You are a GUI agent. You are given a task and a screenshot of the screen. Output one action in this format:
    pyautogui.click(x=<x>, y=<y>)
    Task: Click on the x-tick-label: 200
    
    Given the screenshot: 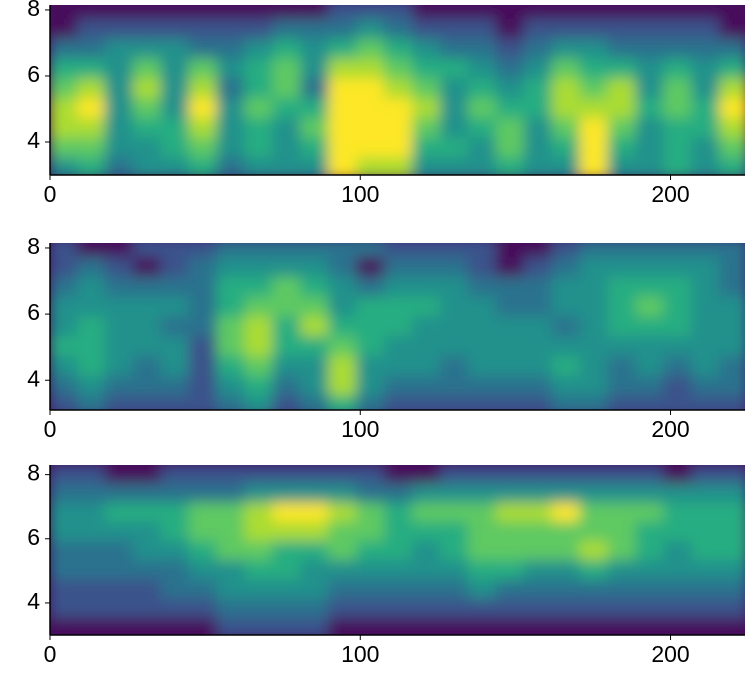 What is the action you would take?
    pyautogui.click(x=670, y=194)
    